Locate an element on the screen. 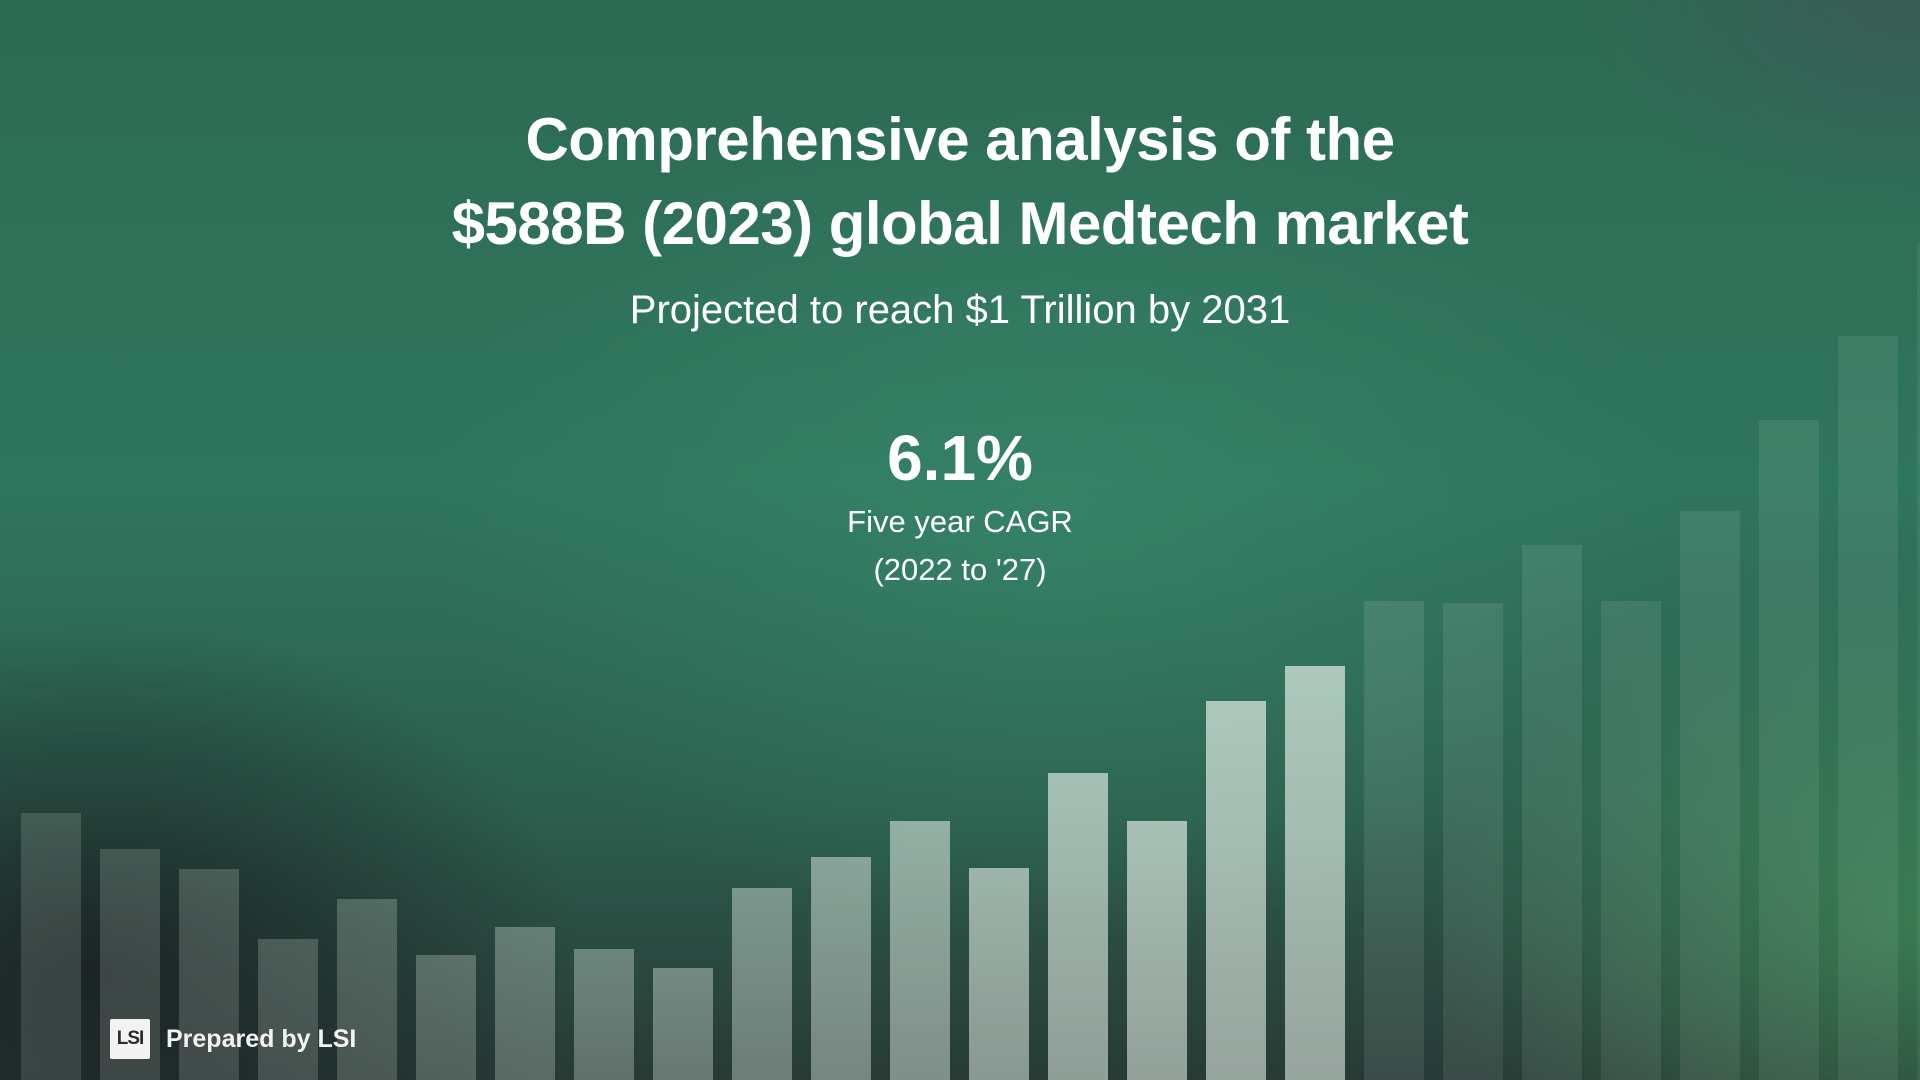 Image resolution: width=1920 pixels, height=1080 pixels. cagr-label-line-2: (2022 to '27) is located at coordinates (960, 569).